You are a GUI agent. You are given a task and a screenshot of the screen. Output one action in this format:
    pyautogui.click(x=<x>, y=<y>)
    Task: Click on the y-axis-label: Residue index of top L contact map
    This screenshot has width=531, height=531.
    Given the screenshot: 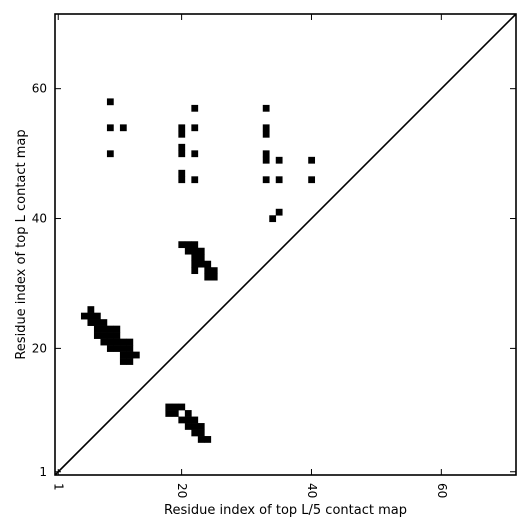 What is the action you would take?
    pyautogui.click(x=21, y=244)
    